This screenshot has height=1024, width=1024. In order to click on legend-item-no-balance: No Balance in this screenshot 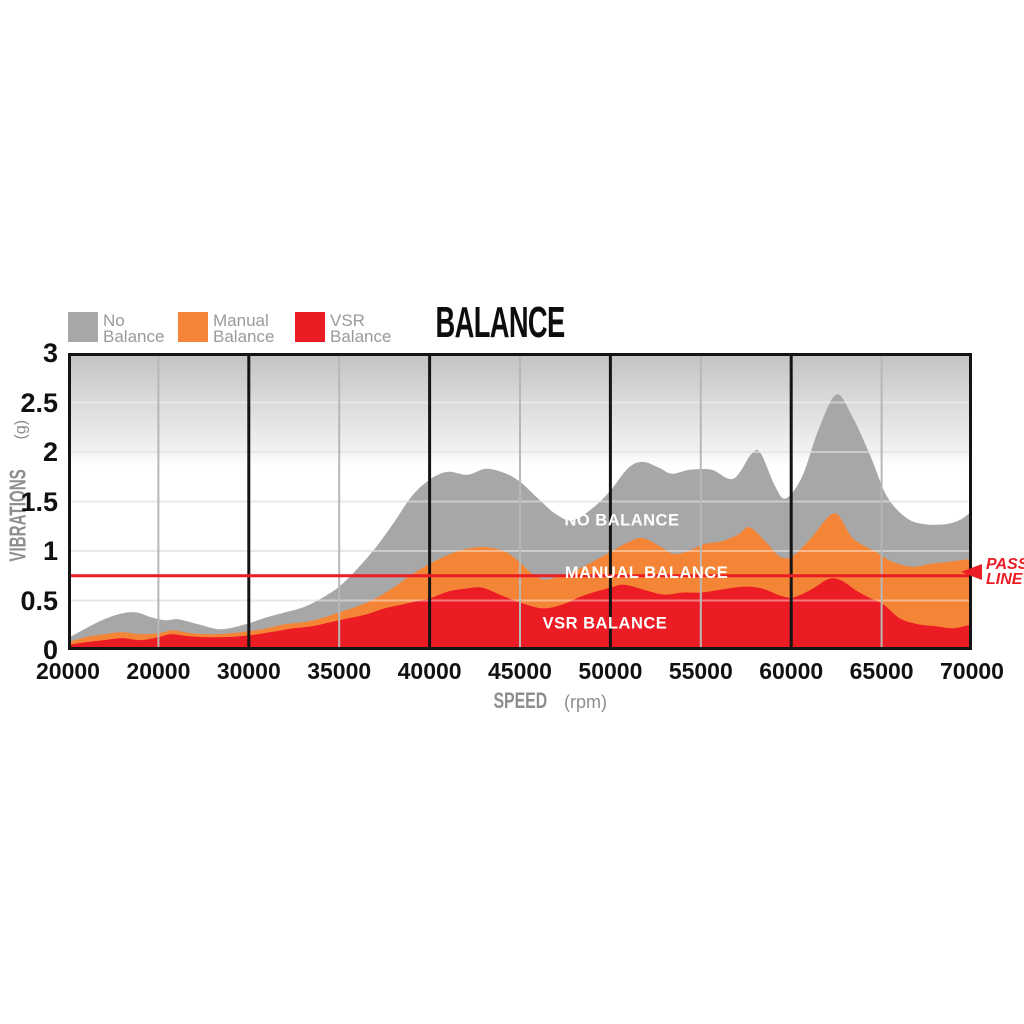, I will do `click(116, 328)`.